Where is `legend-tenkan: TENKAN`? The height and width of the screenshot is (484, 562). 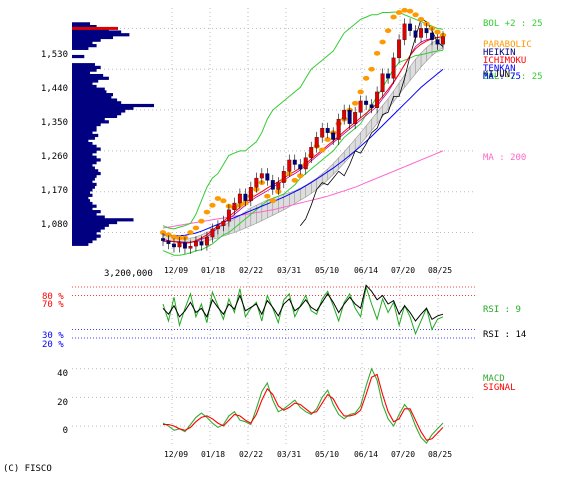
legend-tenkan: TENKAN is located at coordinates (499, 69).